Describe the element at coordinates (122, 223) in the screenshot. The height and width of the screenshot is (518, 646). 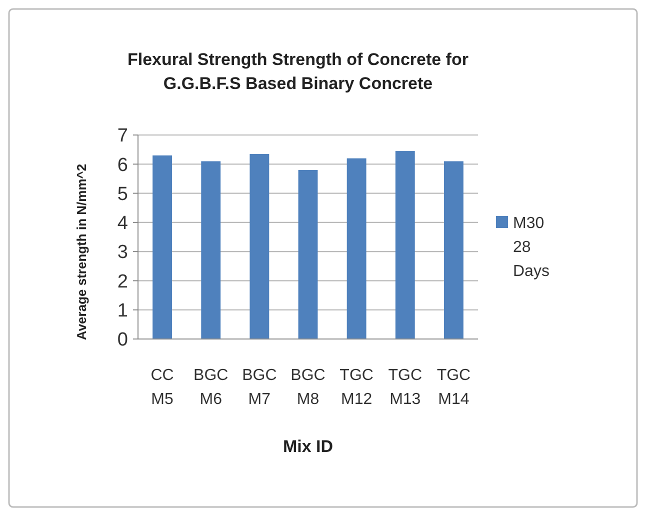
I see `y-tick-label: 4` at that location.